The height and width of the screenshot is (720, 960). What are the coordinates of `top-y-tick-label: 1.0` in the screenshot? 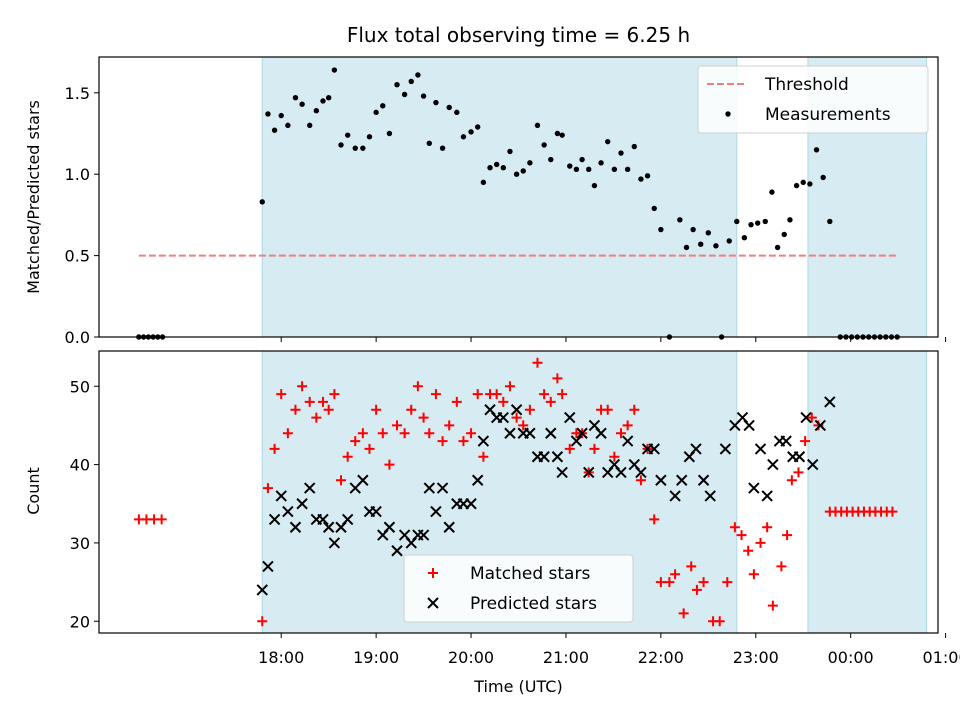 It's located at (77, 174).